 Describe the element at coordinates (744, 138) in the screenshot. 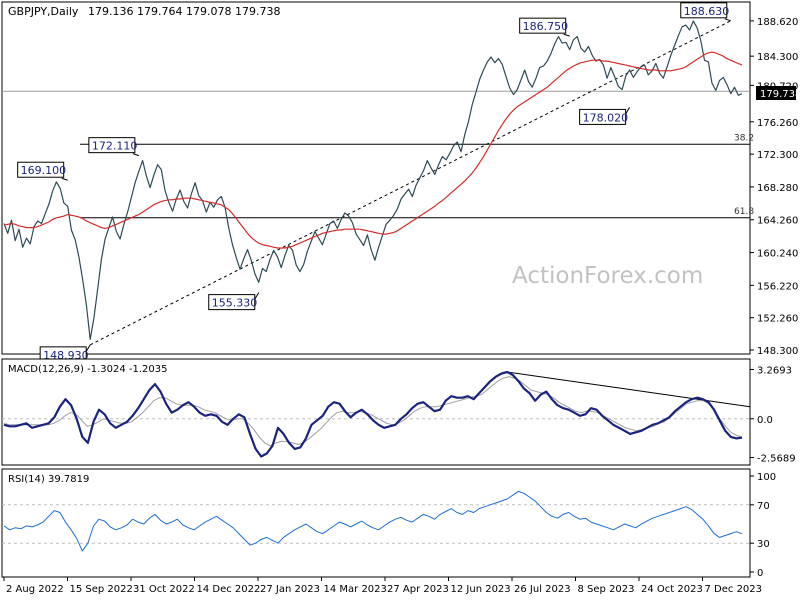

I see `fib-level-label: 38.2` at that location.